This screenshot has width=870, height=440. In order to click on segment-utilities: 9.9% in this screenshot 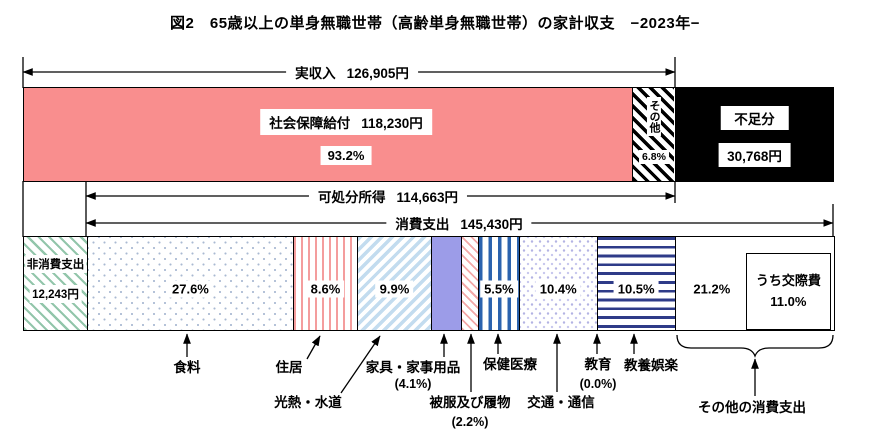, I will do `click(395, 283)`.